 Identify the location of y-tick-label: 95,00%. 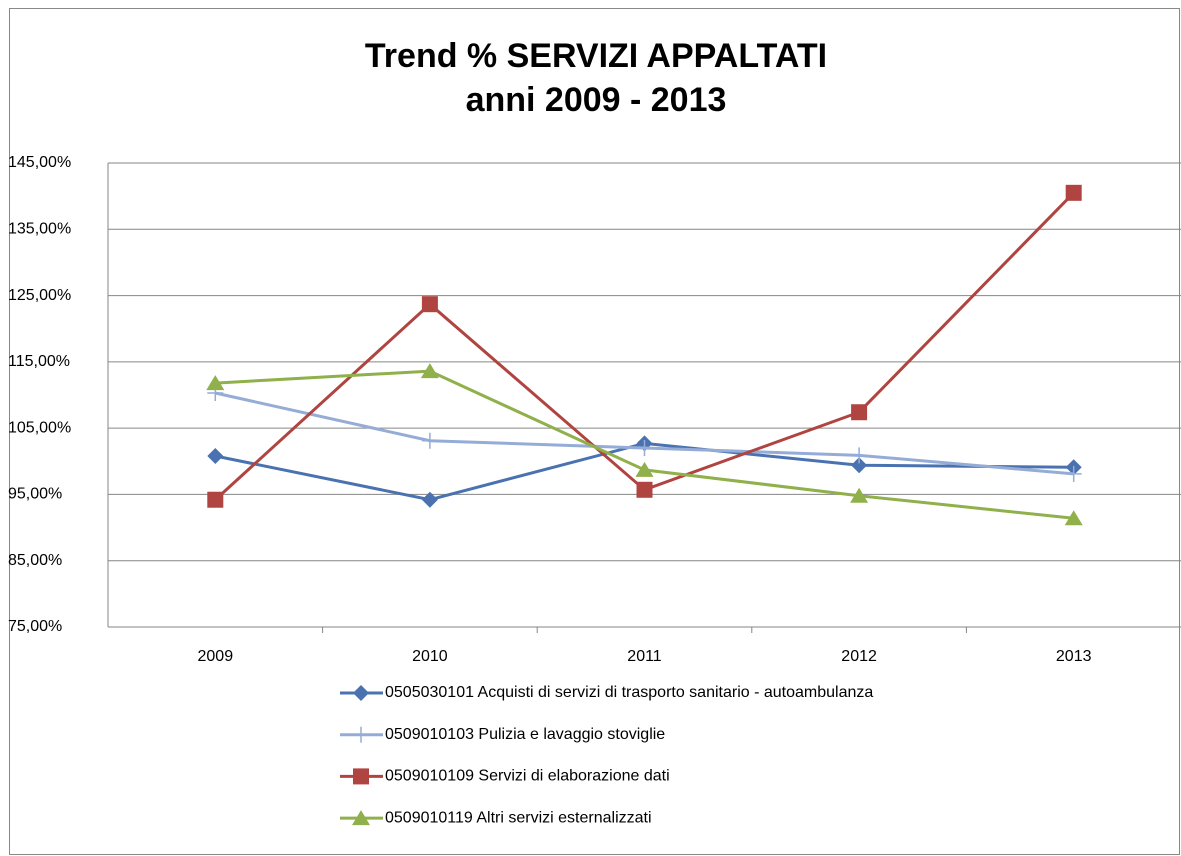
(35, 494).